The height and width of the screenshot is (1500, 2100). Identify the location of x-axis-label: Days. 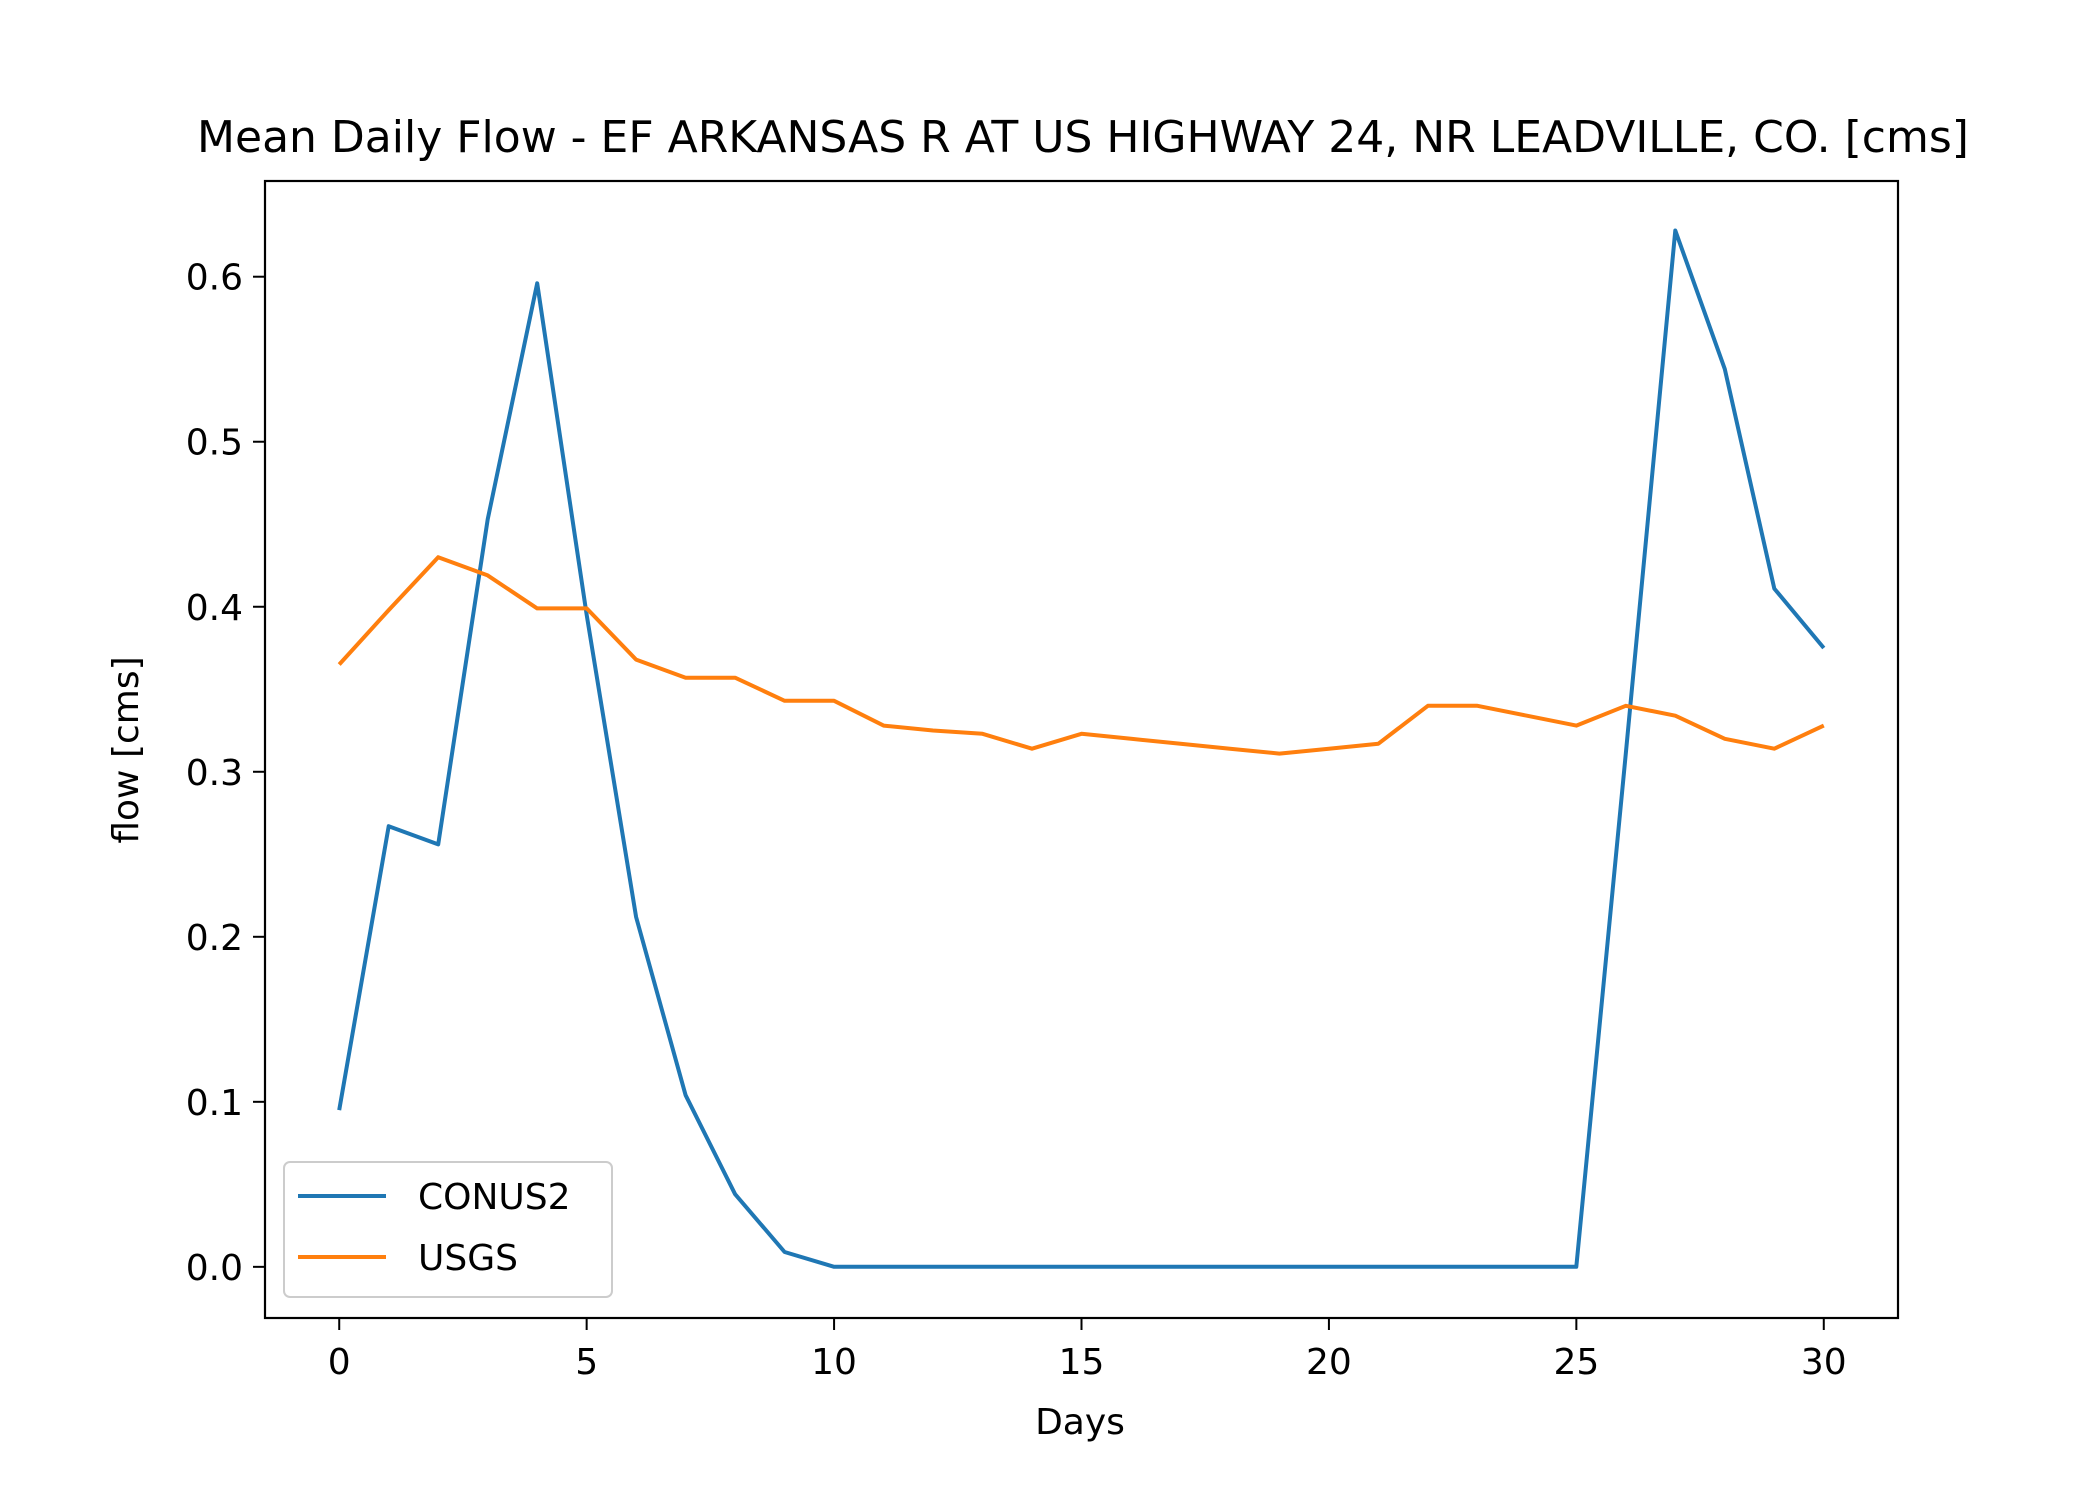
(1080, 1422).